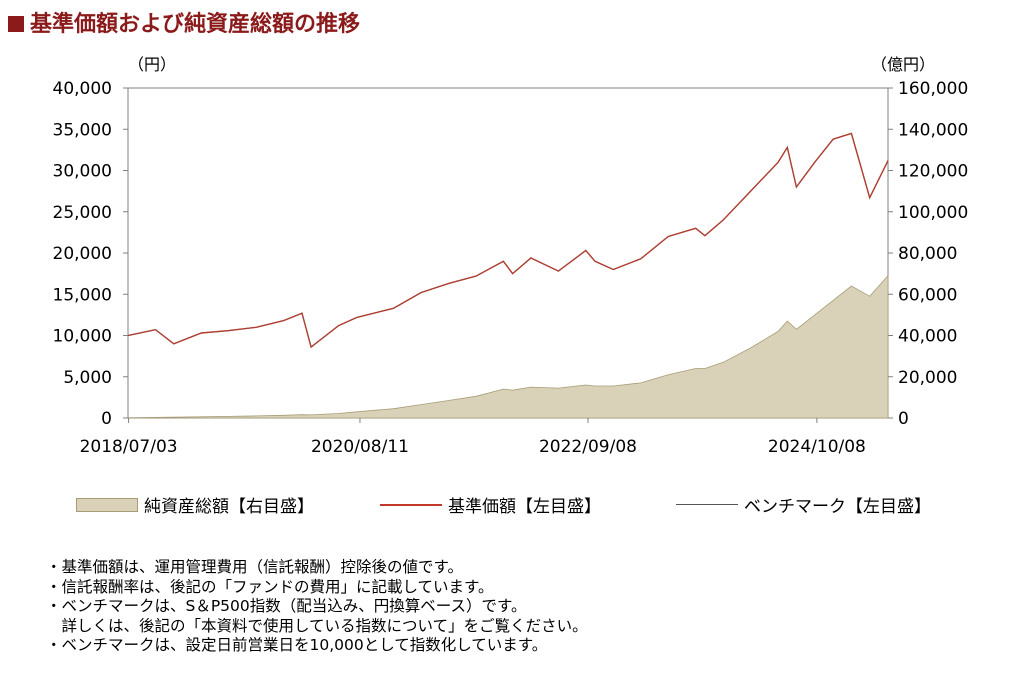 The height and width of the screenshot is (690, 1024). What do you see at coordinates (129, 447) in the screenshot?
I see `x-tick-label: 2018/07/03` at bounding box center [129, 447].